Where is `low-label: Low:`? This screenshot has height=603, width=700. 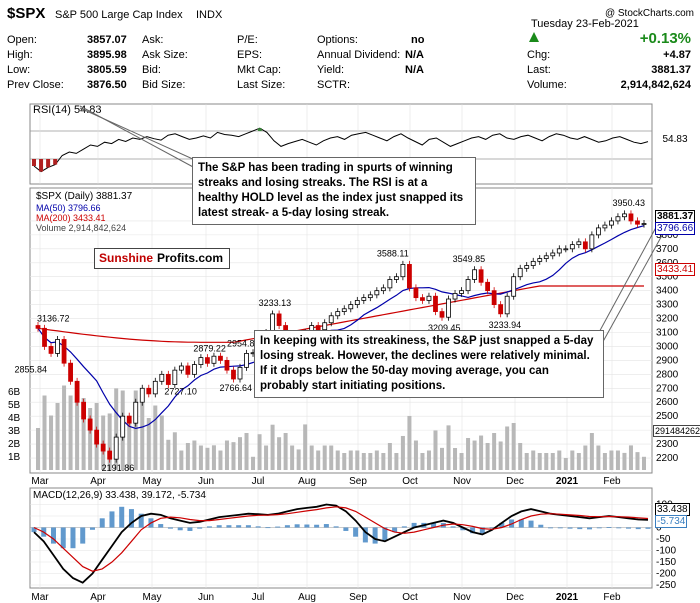 low-label: Low: is located at coordinates (19, 70).